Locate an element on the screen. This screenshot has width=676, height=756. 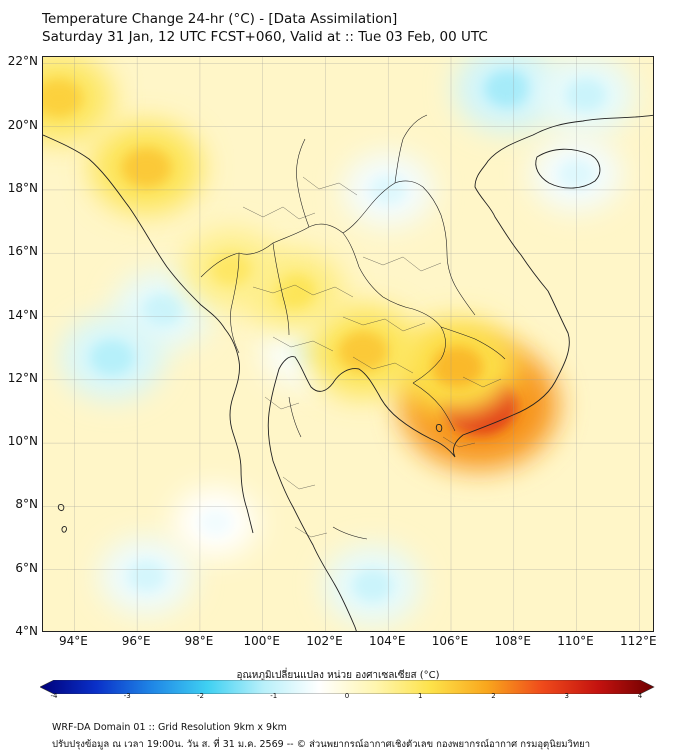
colorbar is located at coordinates (347, 687).